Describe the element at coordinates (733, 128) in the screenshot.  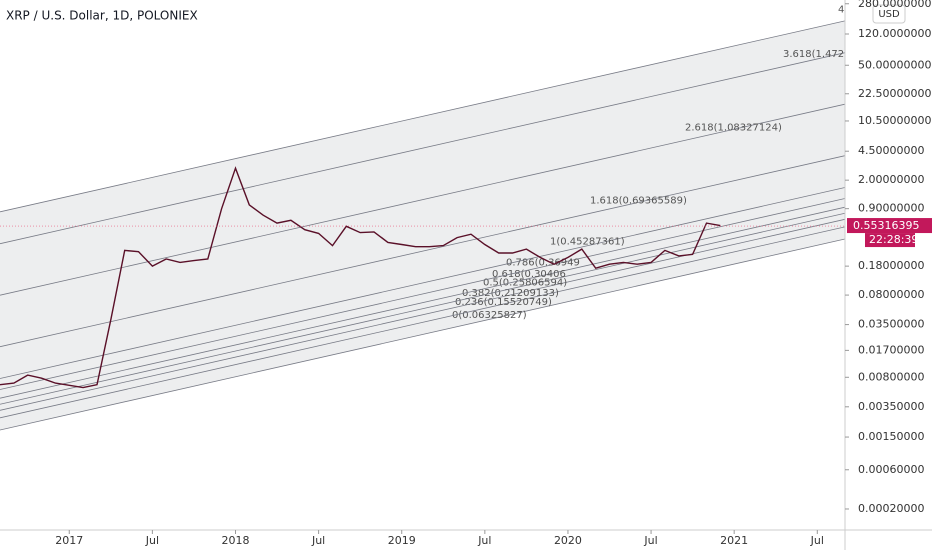
I see `fib-label: 2.618(1.08327124)` at that location.